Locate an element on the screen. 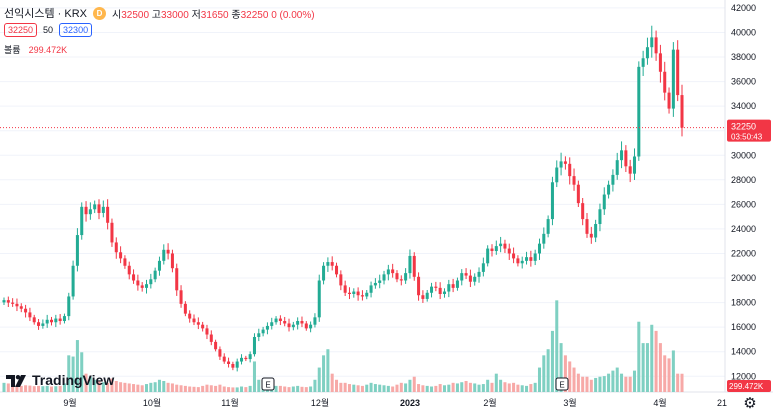 The image size is (773, 418). quantity-field: 50 is located at coordinates (48, 30).